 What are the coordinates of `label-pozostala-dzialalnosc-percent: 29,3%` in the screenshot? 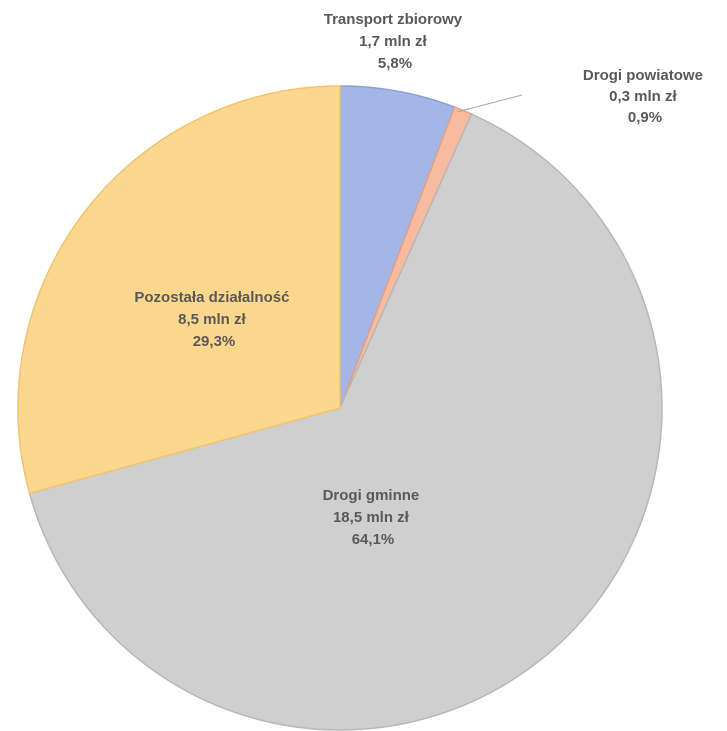 It's located at (214, 341).